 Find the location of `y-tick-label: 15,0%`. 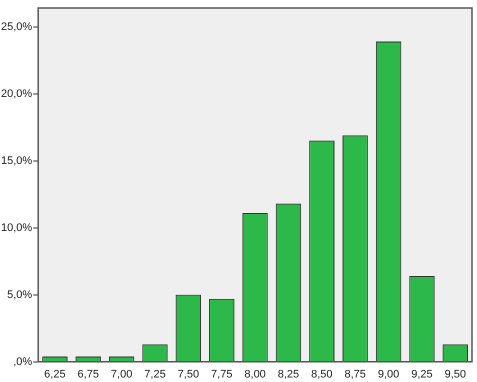

y-tick-label: 15,0% is located at coordinates (16, 160).